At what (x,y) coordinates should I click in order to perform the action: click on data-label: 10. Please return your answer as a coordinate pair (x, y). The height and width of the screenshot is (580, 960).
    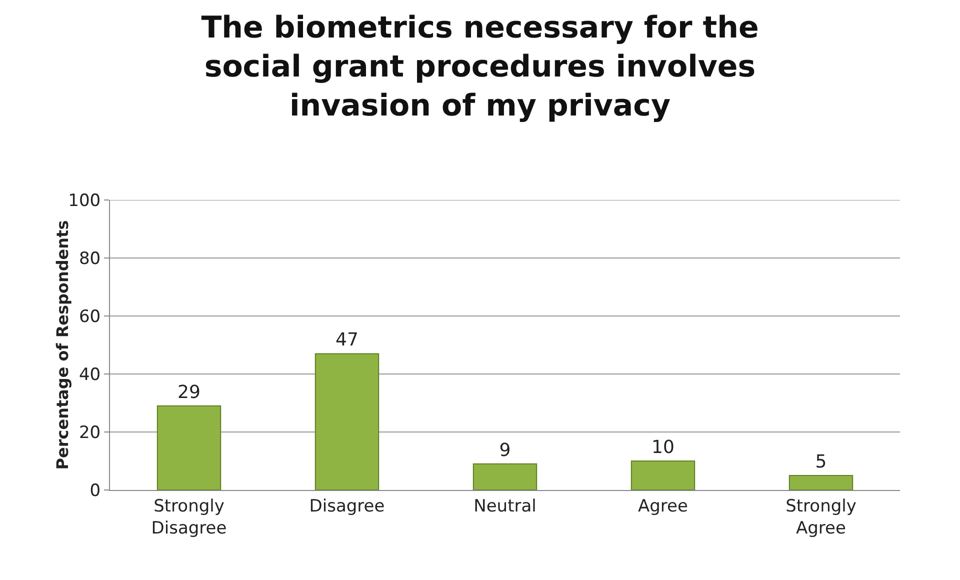
    Looking at the image, I should click on (663, 447).